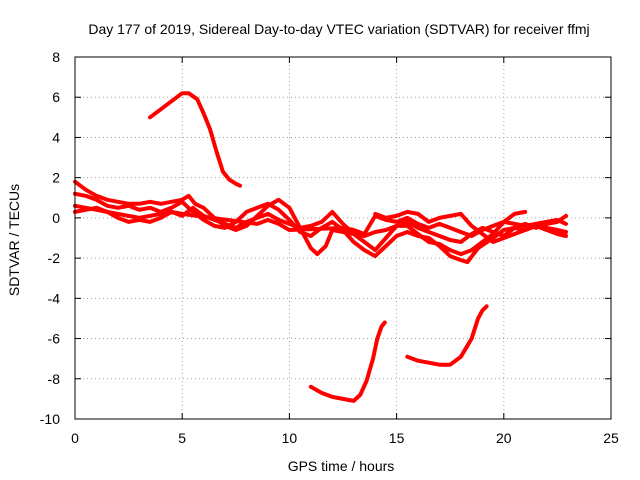 This screenshot has height=480, width=640. I want to click on x-tick-label: 0, so click(75, 438).